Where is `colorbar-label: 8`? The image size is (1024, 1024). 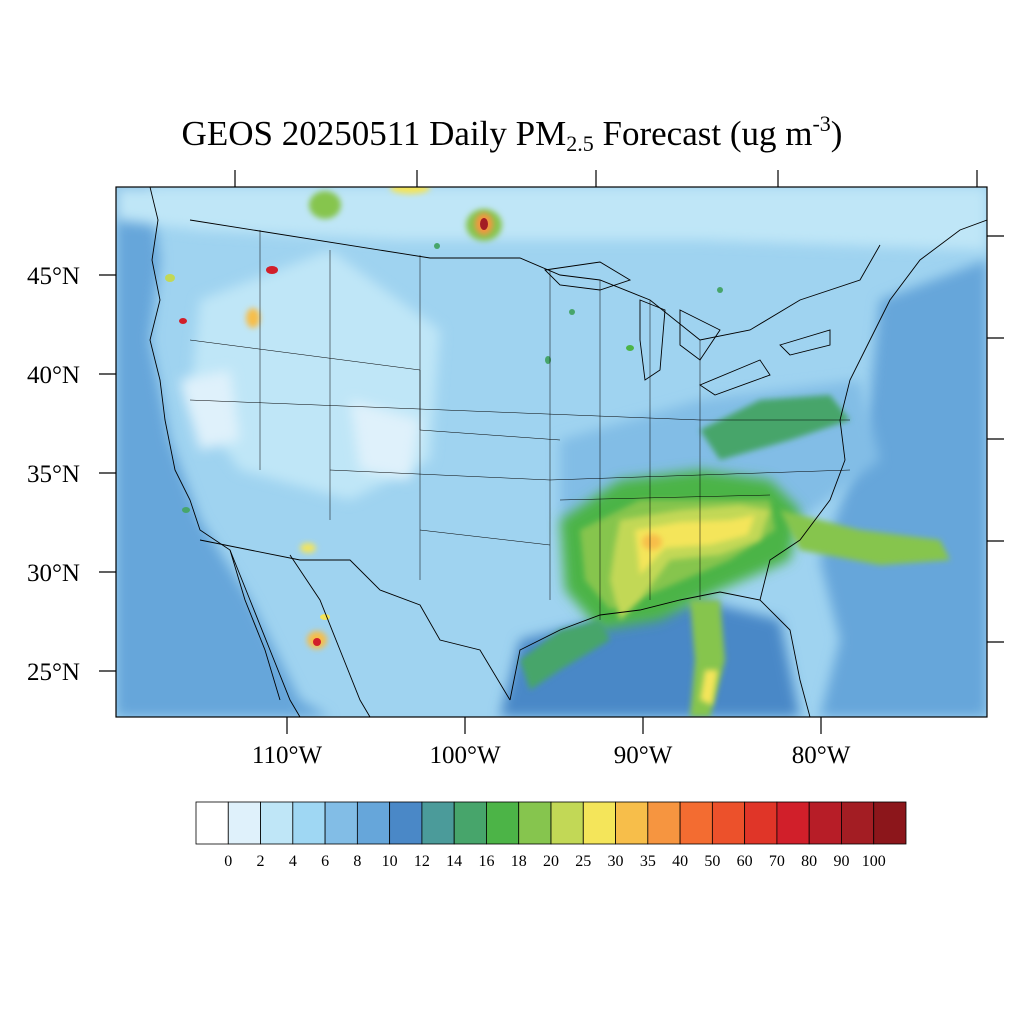 colorbar-label: 8 is located at coordinates (357, 861).